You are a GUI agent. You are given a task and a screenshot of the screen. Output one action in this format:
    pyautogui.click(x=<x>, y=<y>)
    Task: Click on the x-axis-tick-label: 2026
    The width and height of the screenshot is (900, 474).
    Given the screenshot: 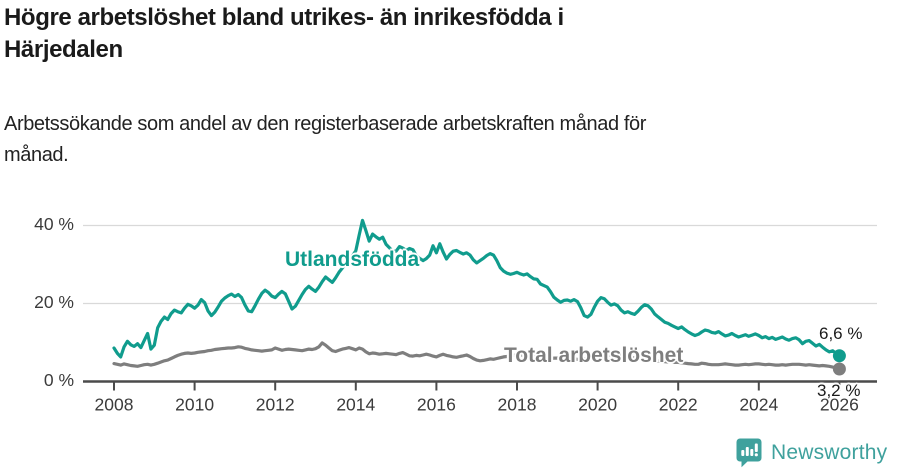 What is the action you would take?
    pyautogui.click(x=839, y=404)
    